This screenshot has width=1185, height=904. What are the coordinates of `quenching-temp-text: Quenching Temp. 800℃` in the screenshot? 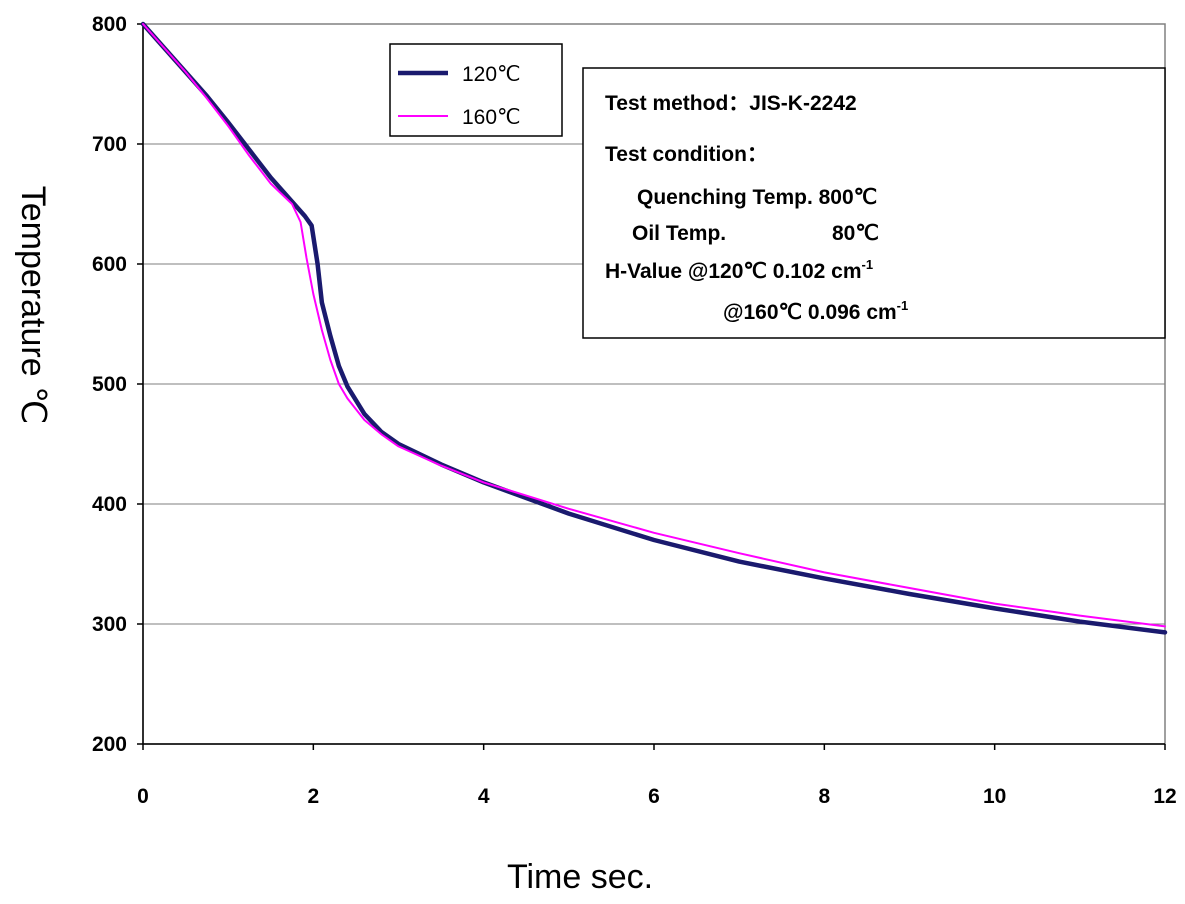 It's located at (757, 197).